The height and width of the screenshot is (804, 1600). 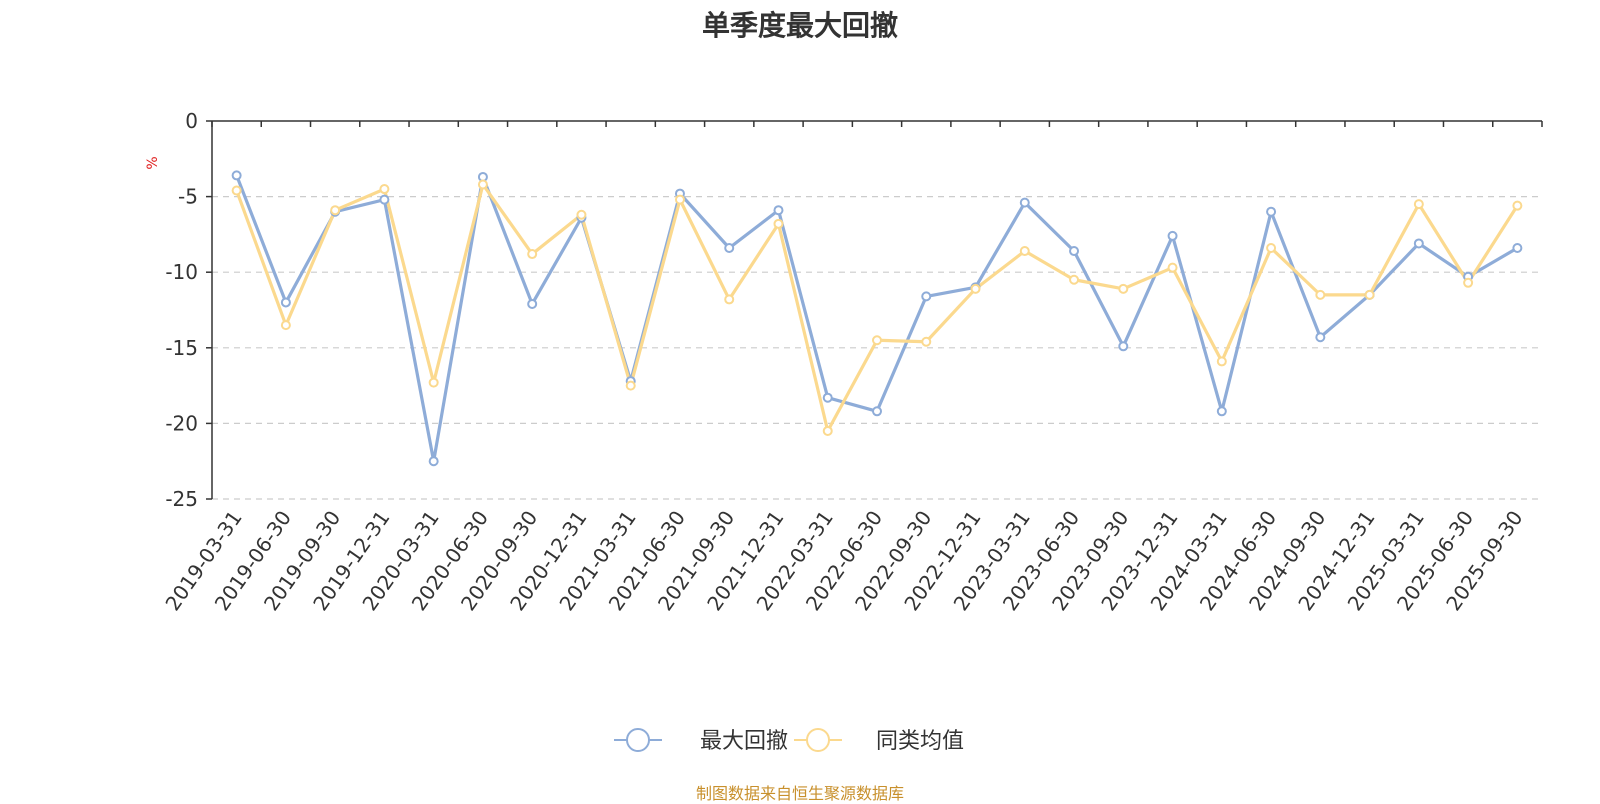 What do you see at coordinates (153, 162) in the screenshot?
I see `y-axis-unit: %` at bounding box center [153, 162].